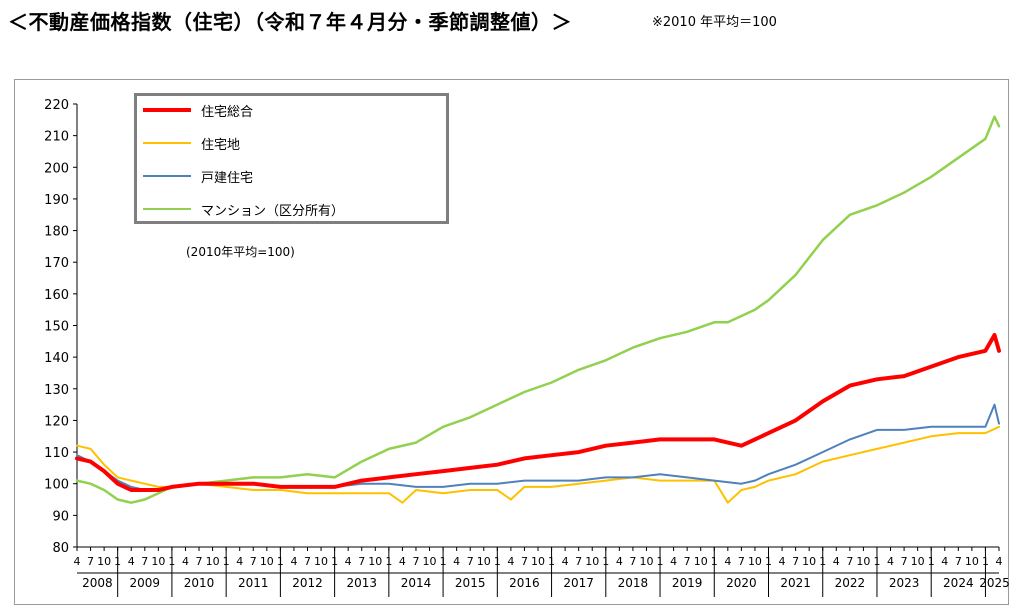 The width and height of the screenshot is (1024, 612). Describe the element at coordinates (416, 583) in the screenshot. I see `year-label: 2014` at that location.